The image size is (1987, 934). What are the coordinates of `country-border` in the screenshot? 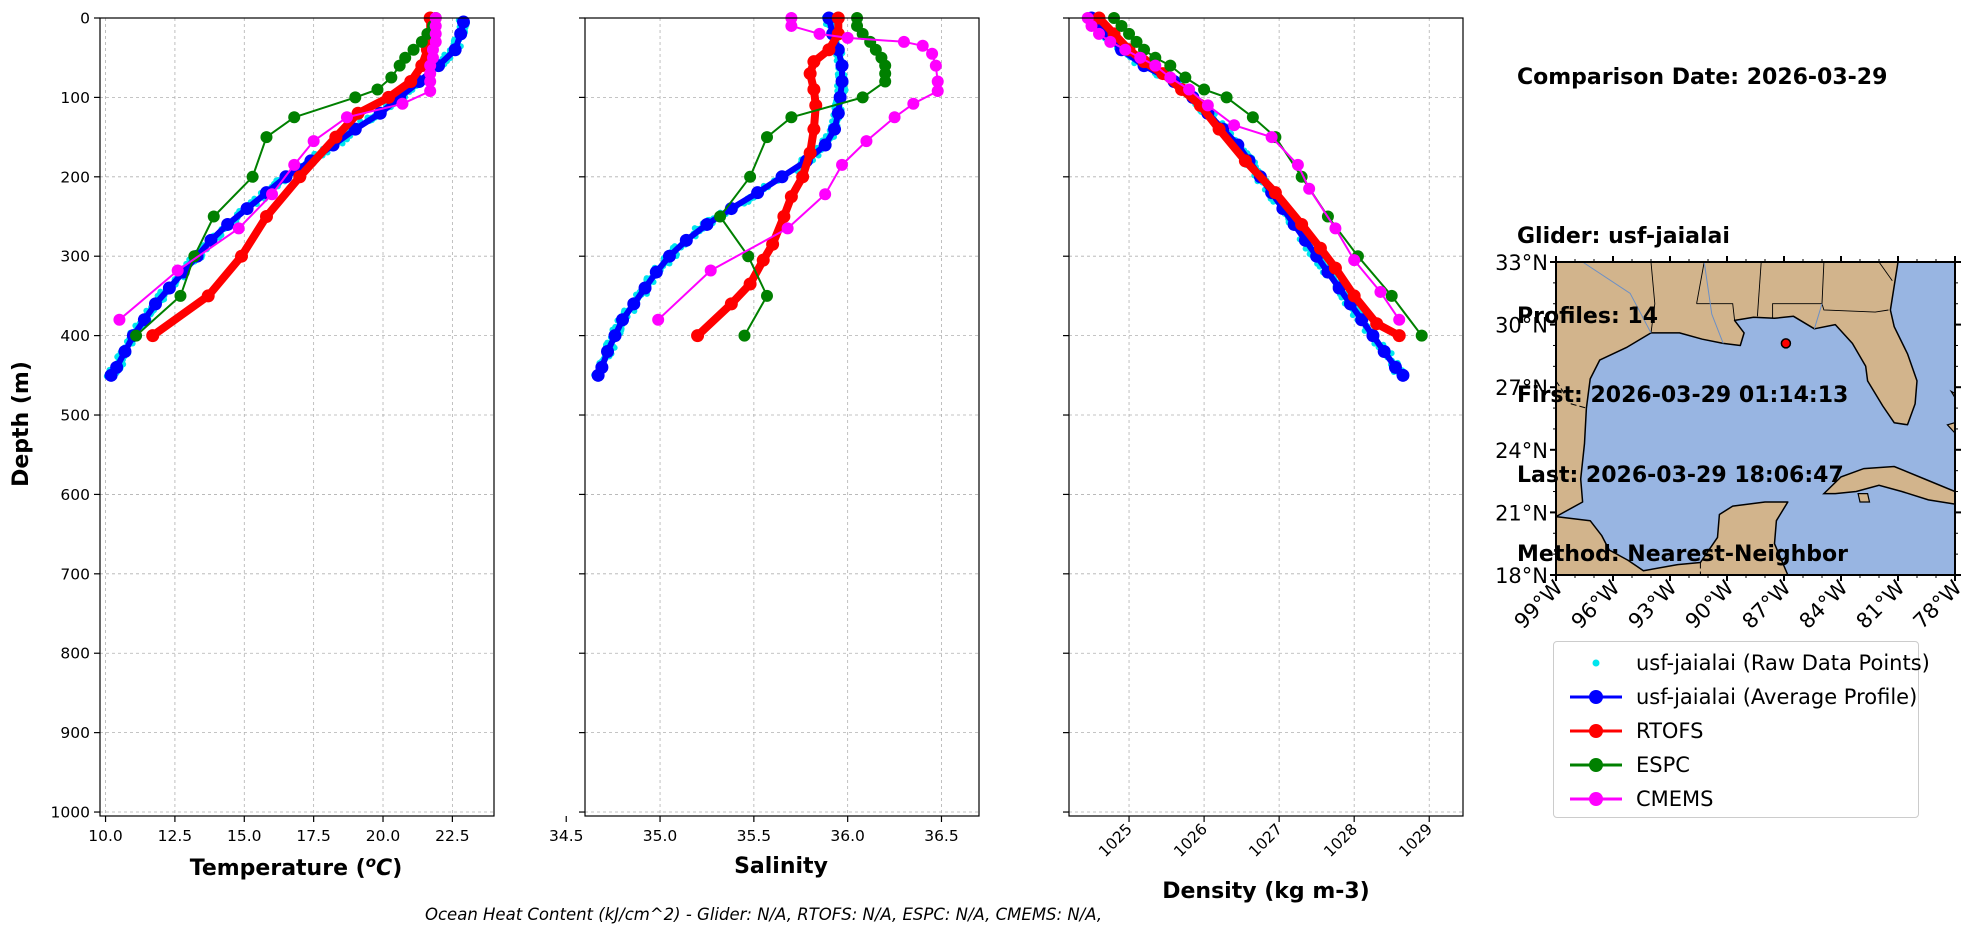 It's located at (1571, 394).